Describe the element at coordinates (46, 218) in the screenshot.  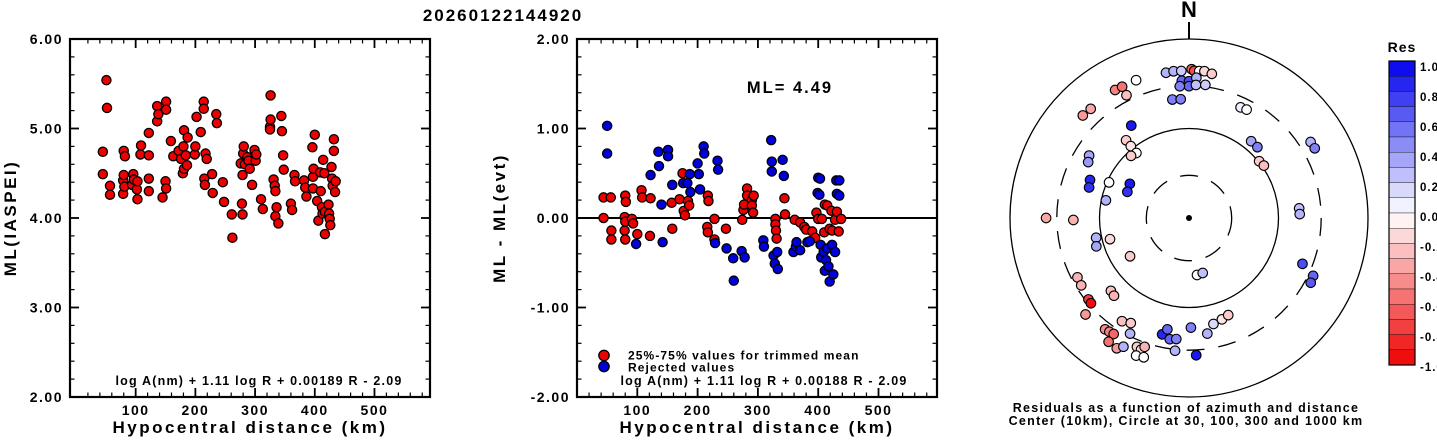
I see `y-tick-label: 4.00` at that location.